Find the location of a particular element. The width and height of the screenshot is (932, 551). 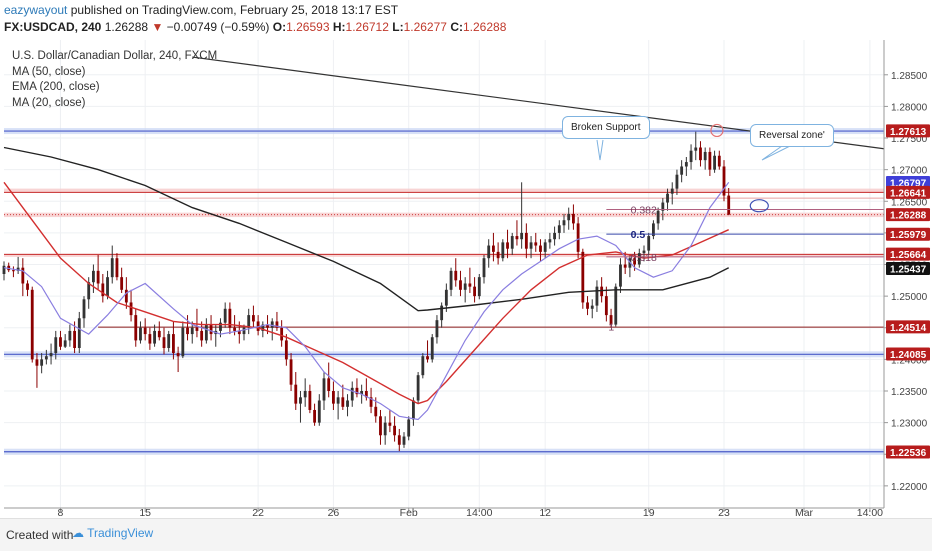

legend-ma50: MA (50, close) is located at coordinates (49, 71).